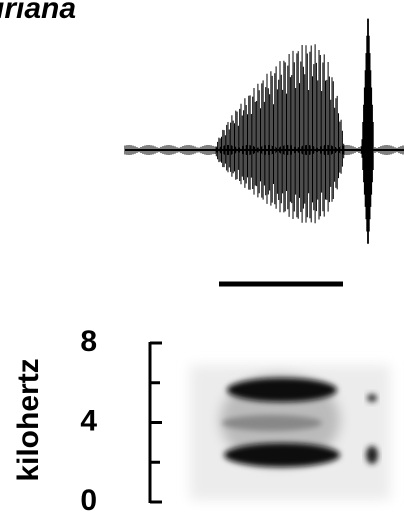 This screenshot has height=512, width=404. Describe the element at coordinates (88, 498) in the screenshot. I see `y-tick-label: 0` at that location.